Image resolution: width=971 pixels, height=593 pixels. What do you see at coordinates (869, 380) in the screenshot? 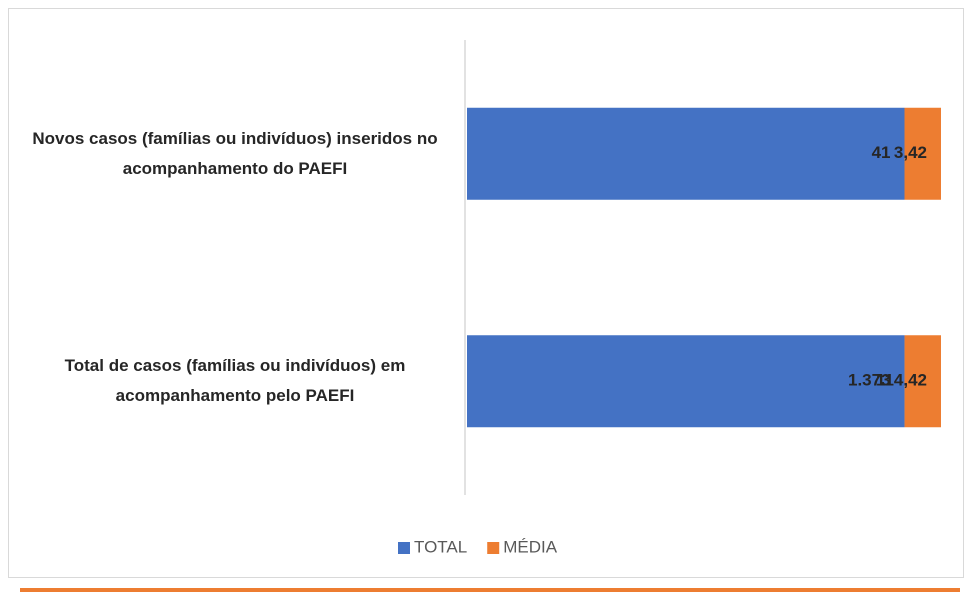
I see `value-label: 1.373` at bounding box center [869, 380].